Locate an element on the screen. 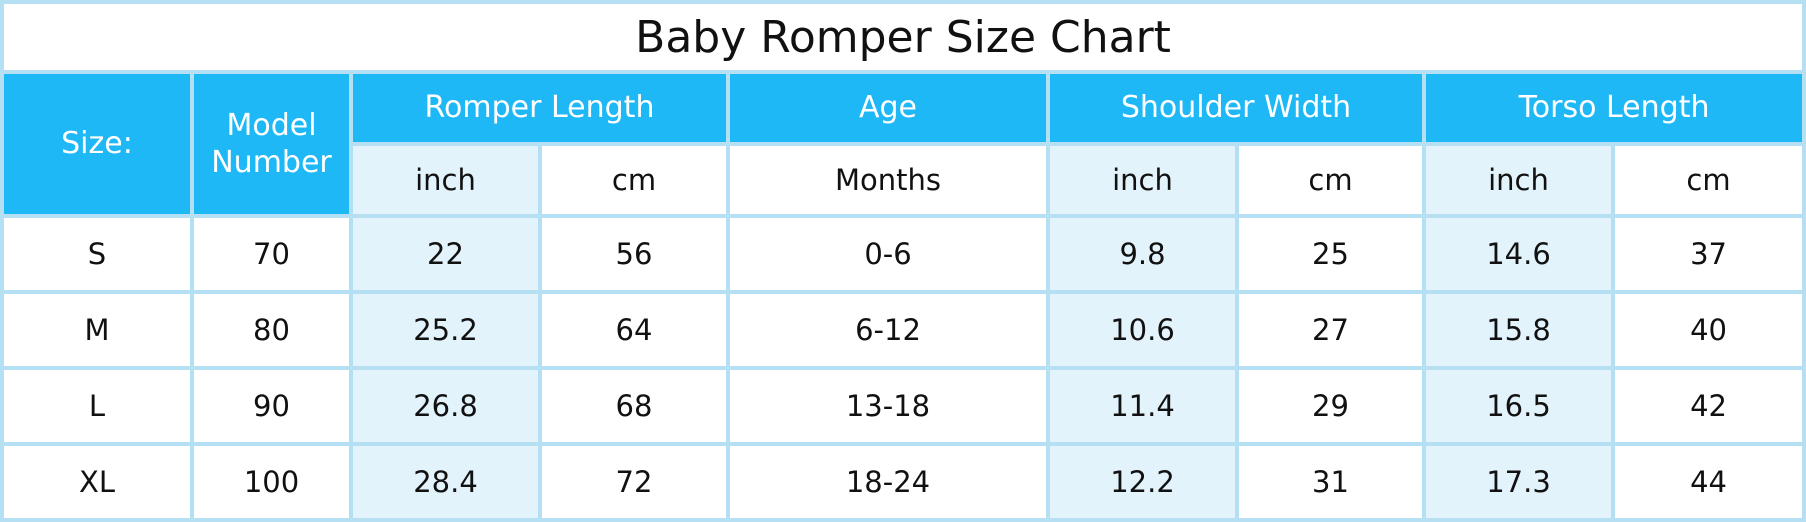 This screenshot has height=522, width=1806. table-cell: 0-6 is located at coordinates (888, 254).